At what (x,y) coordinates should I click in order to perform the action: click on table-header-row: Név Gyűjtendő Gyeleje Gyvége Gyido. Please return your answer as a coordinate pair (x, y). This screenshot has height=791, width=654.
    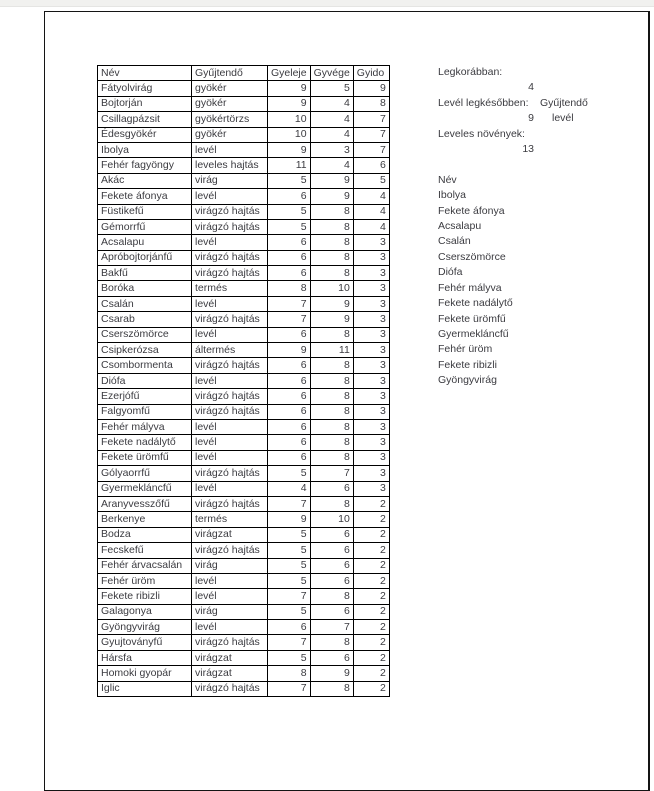
    Looking at the image, I should click on (243, 73).